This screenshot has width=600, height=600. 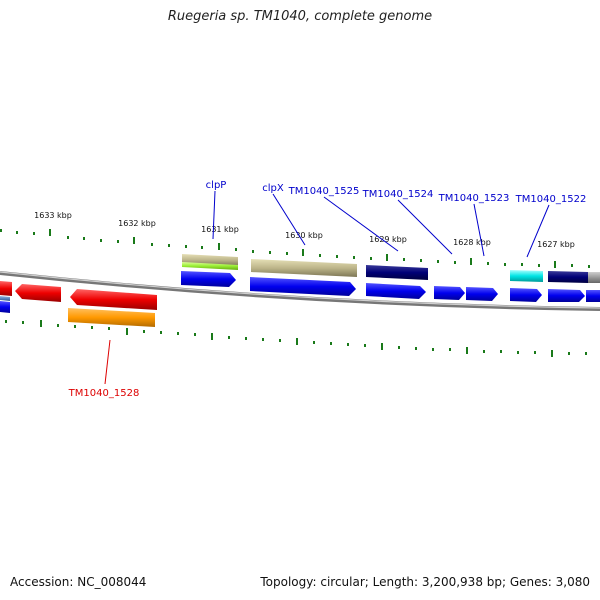 What do you see at coordinates (210, 266) in the screenshot?
I see `gene-clpP-lime` at bounding box center [210, 266].